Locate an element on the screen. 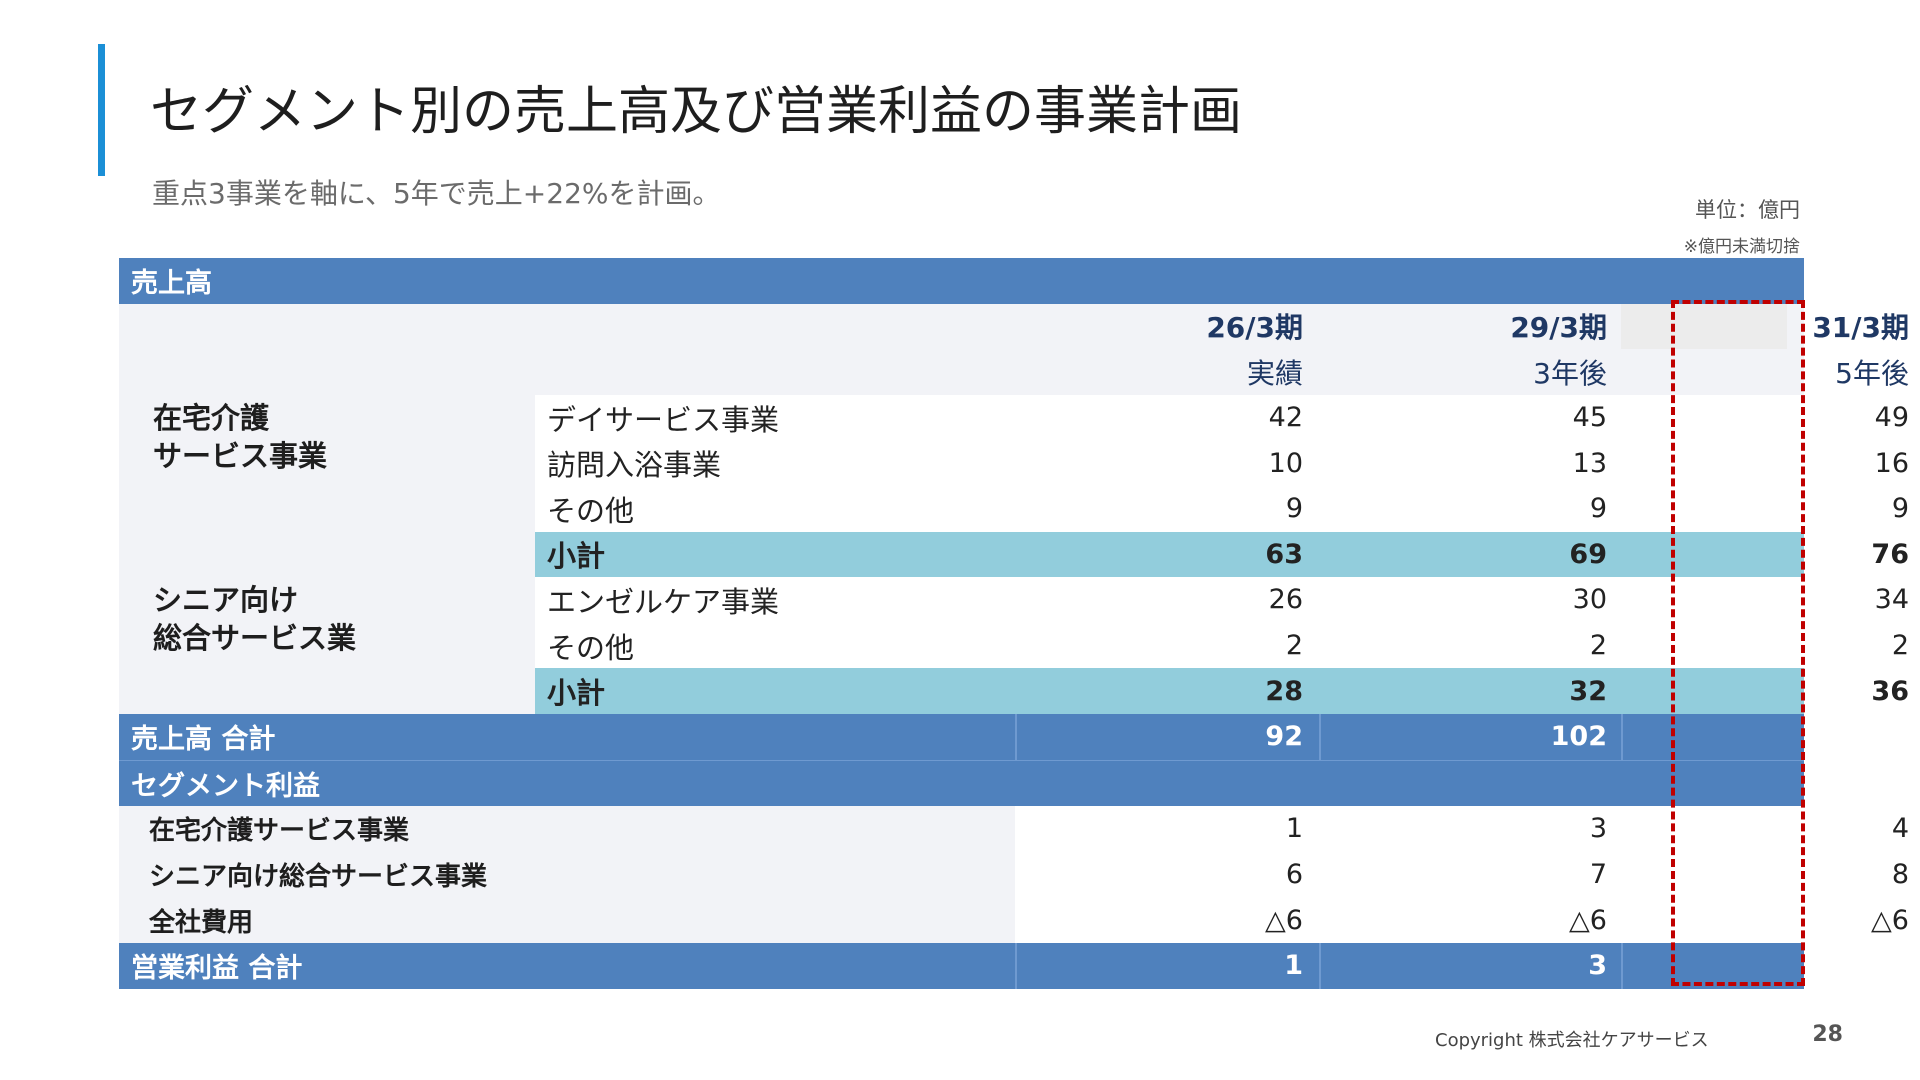 This screenshot has width=1920, height=1080. value-cell: 1 is located at coordinates (1294, 829).